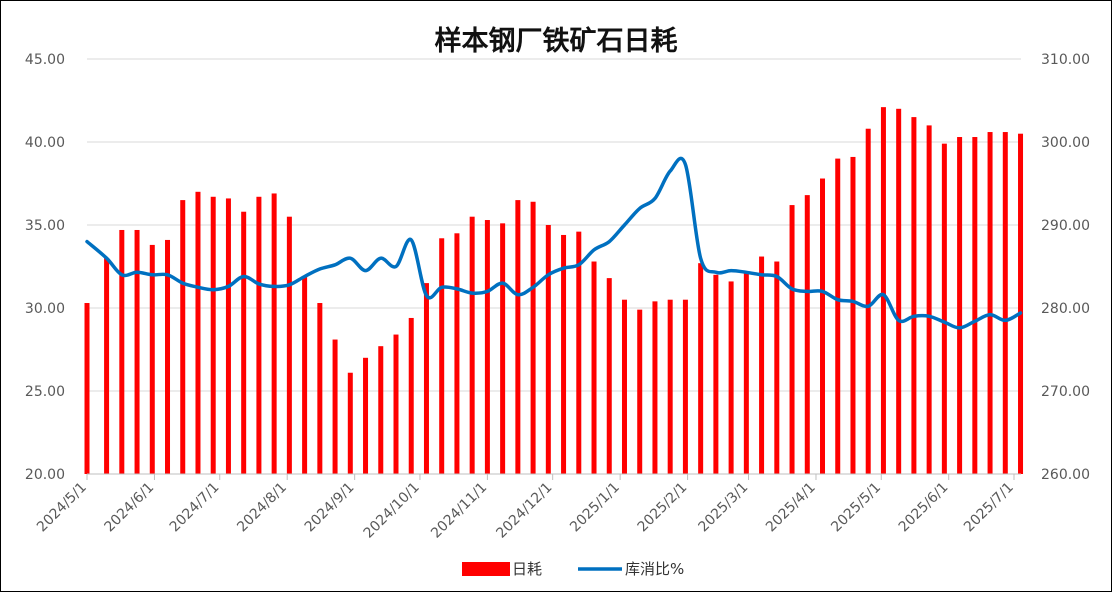  I want to click on left-tick-label: 30.00, so click(45, 309).